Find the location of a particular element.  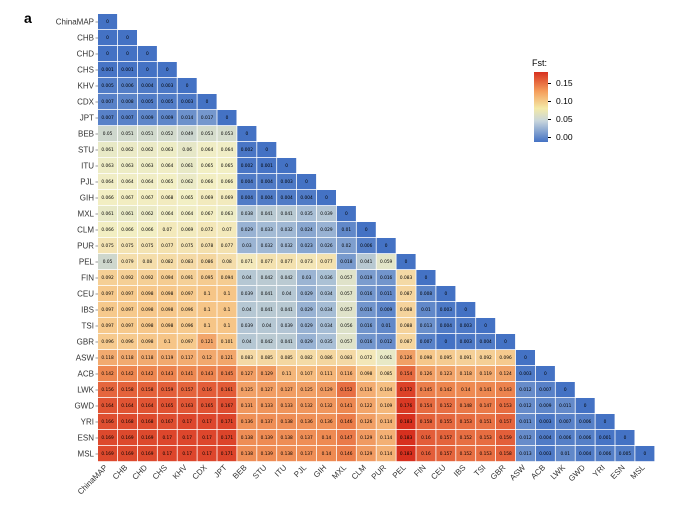

cell-value: 0.168 is located at coordinates (127, 422).